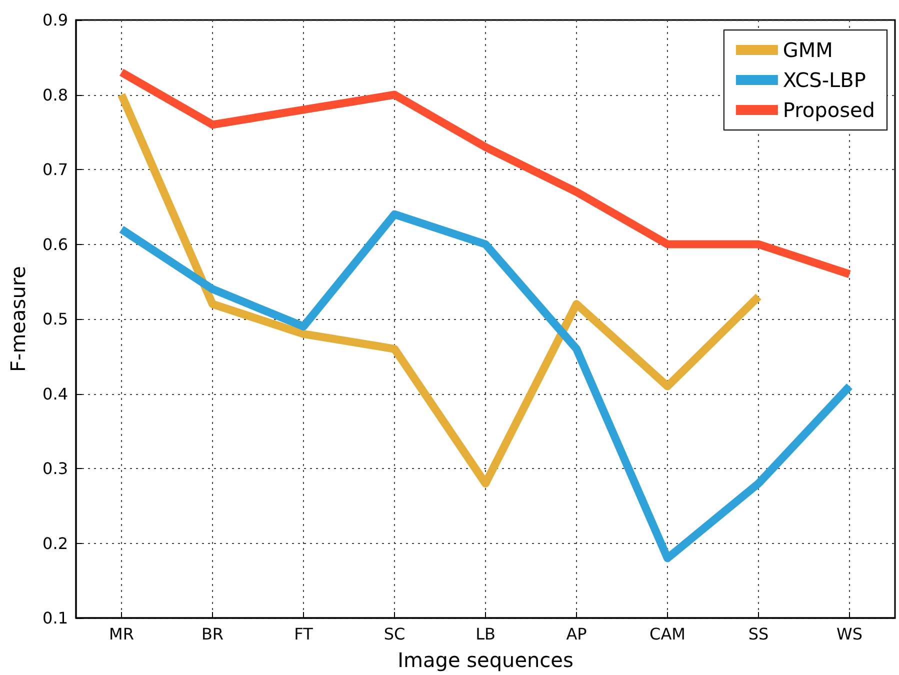 The image size is (899, 675). I want to click on y-tick-label: 0.7, so click(55, 169).